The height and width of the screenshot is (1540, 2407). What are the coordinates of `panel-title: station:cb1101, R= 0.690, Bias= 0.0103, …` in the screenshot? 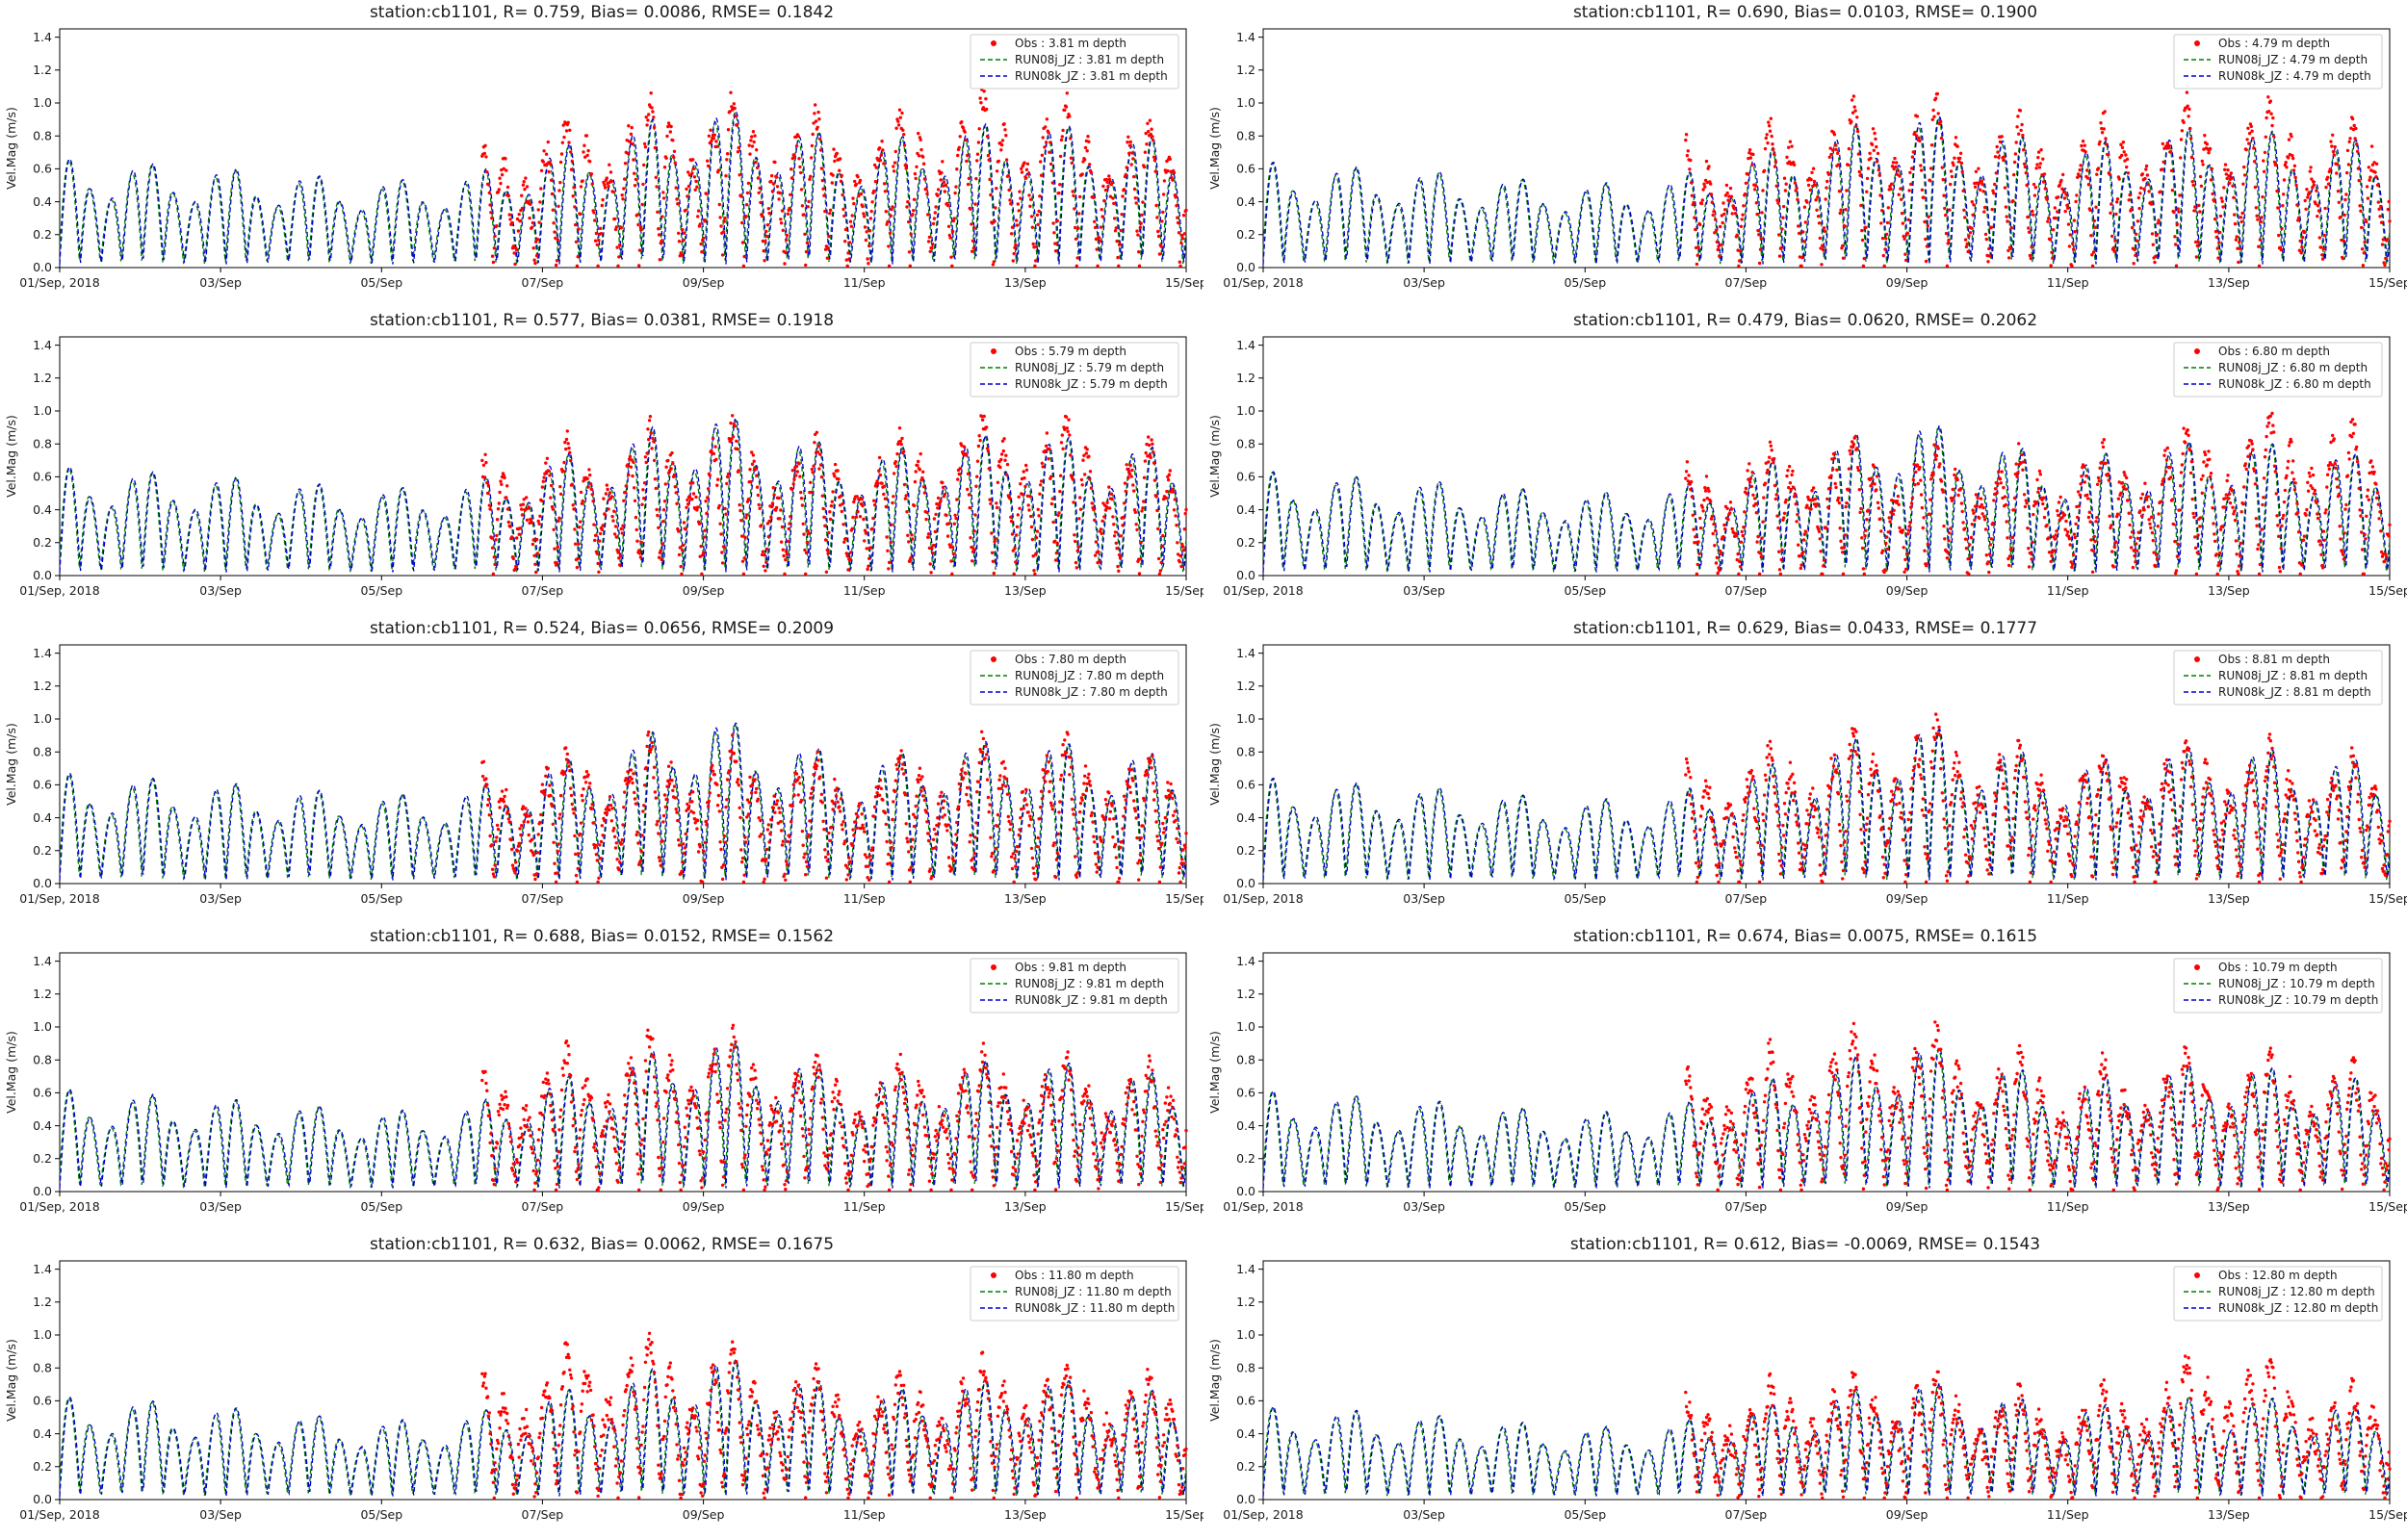 It's located at (1805, 12).